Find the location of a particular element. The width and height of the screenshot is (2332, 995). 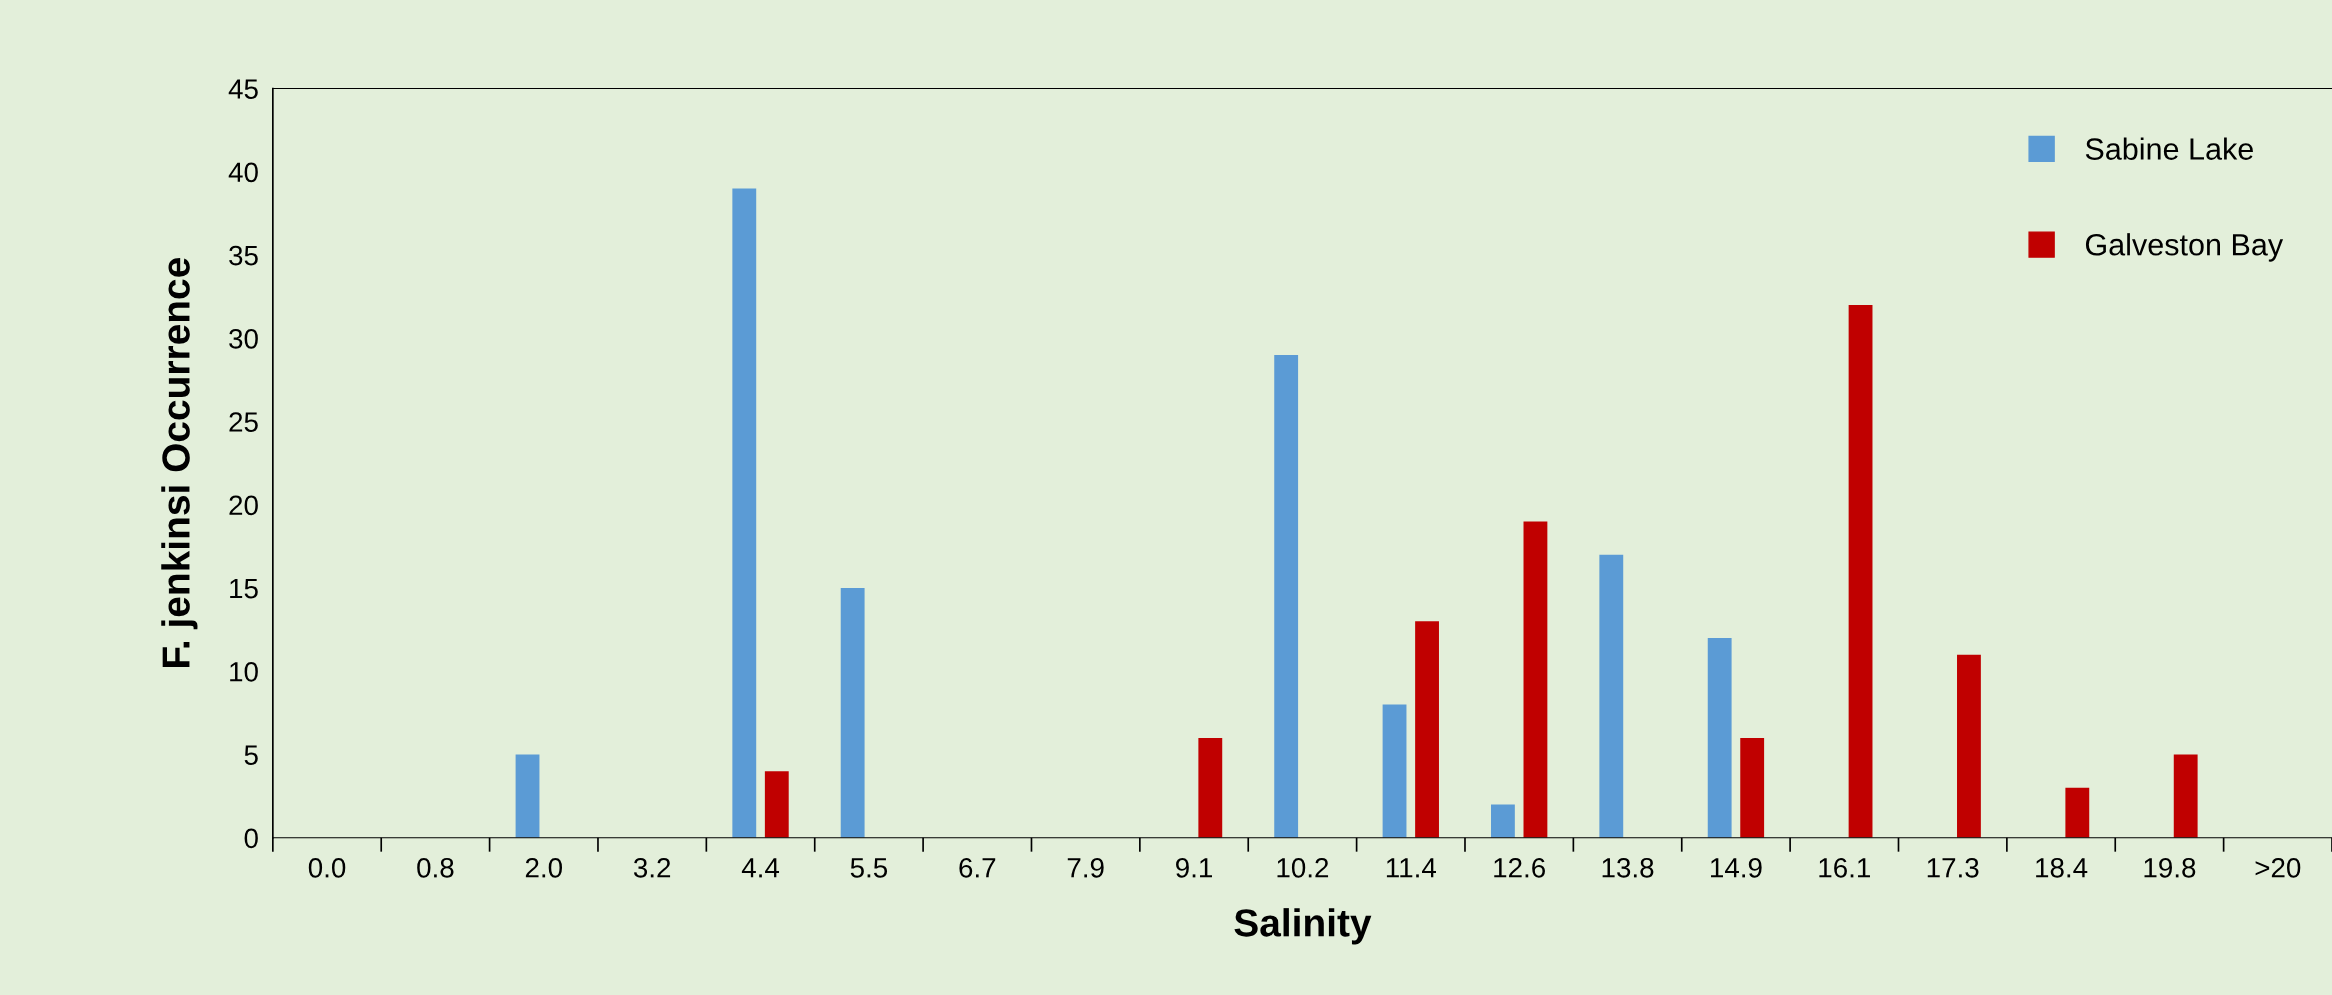

x-tick-label: 16.1 is located at coordinates (1844, 867).